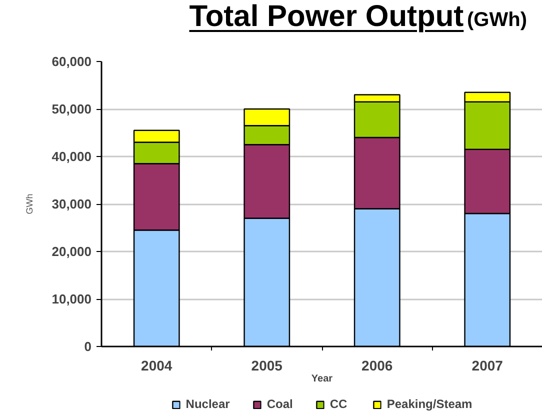 This screenshot has height=416, width=542. Describe the element at coordinates (72, 251) in the screenshot. I see `y-tick-label: 20,000` at that location.